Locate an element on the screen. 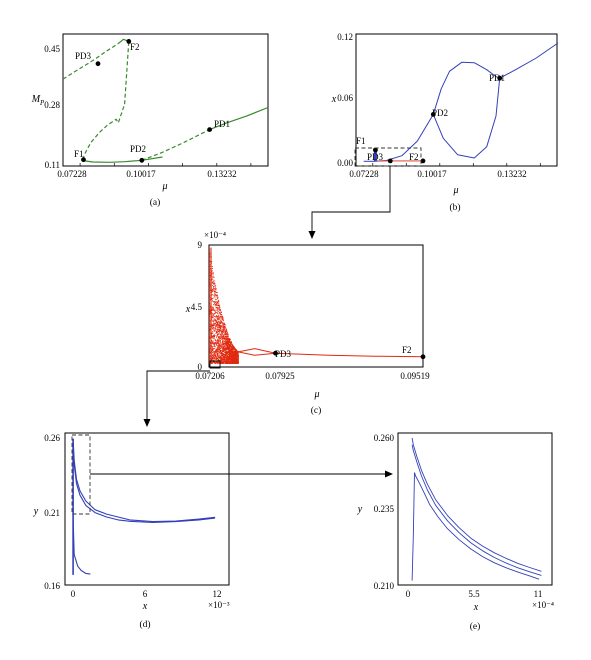 The width and height of the screenshot is (591, 660). panel-b-ylabel: x is located at coordinates (334, 99).